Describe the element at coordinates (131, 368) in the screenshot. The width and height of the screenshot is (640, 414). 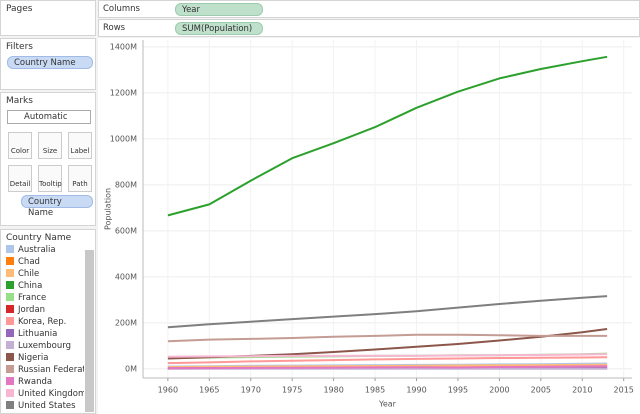
I see `y-tick-label: 0M` at that location.